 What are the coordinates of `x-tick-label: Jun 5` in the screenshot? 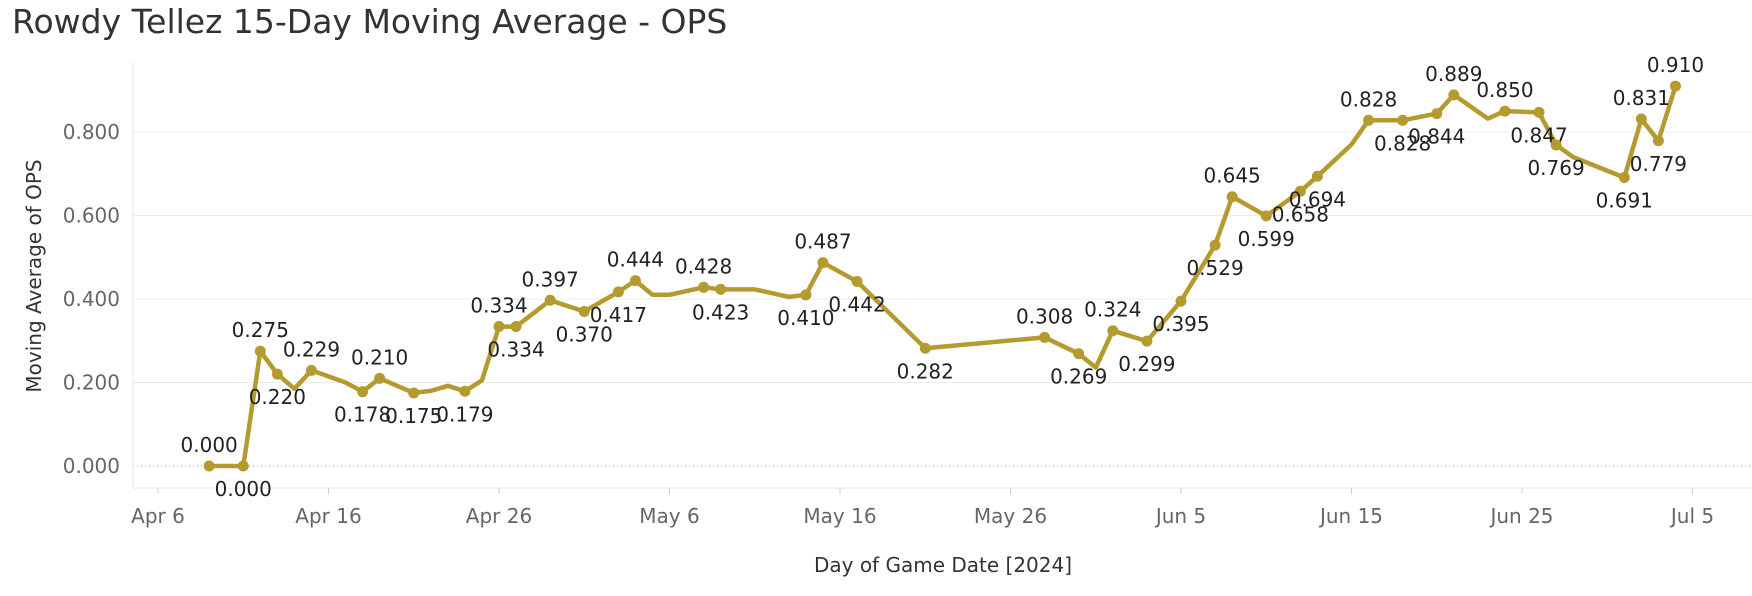 It's located at (1180, 516).